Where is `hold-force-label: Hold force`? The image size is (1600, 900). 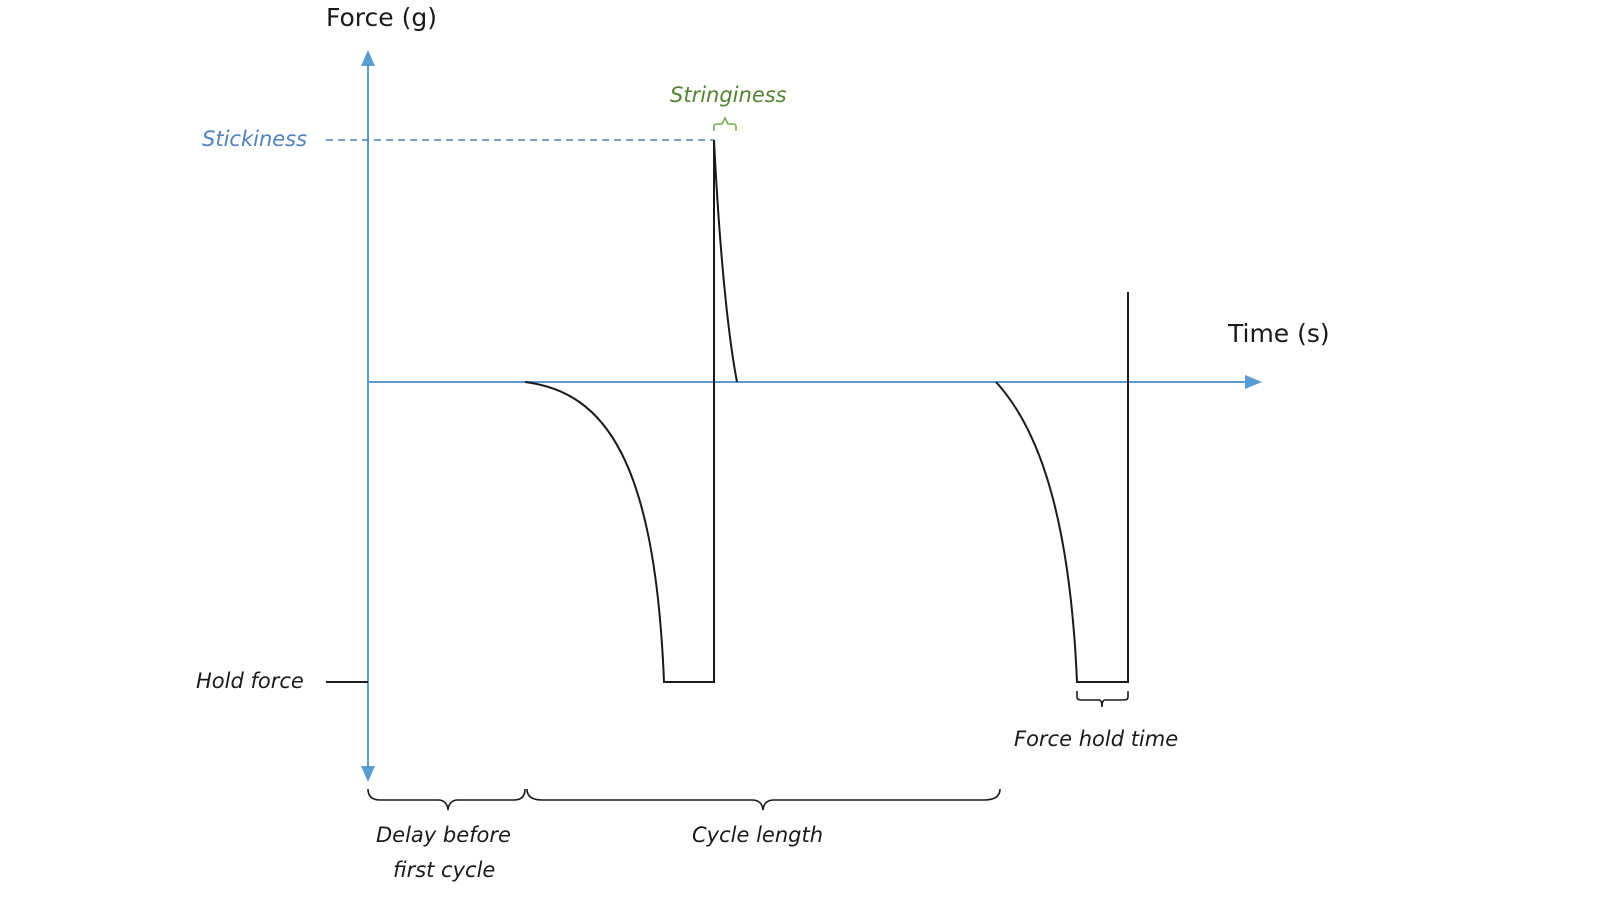
hold-force-label: Hold force is located at coordinates (250, 681).